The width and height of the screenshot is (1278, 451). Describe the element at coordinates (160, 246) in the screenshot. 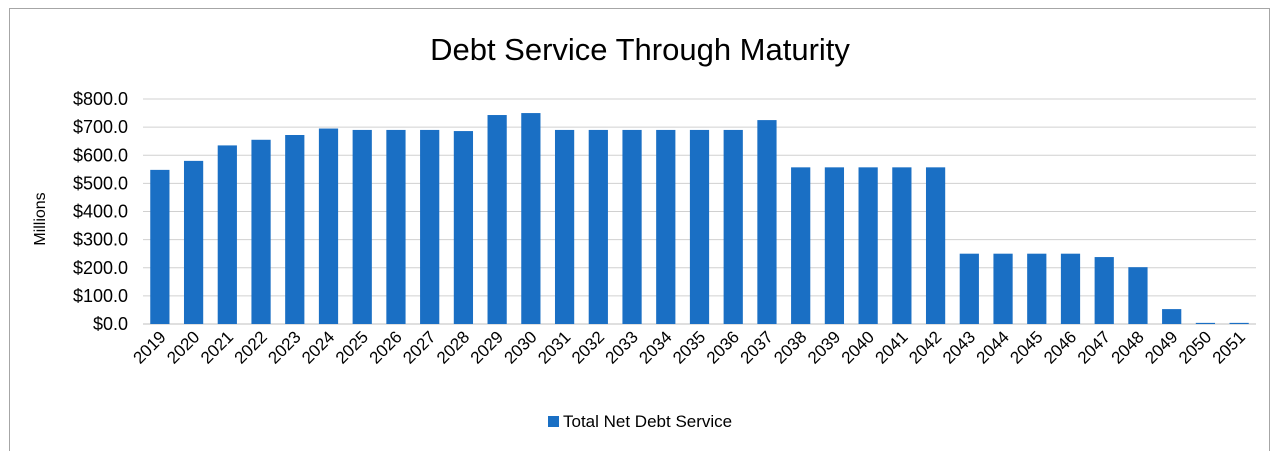

I see `bar-2019` at that location.